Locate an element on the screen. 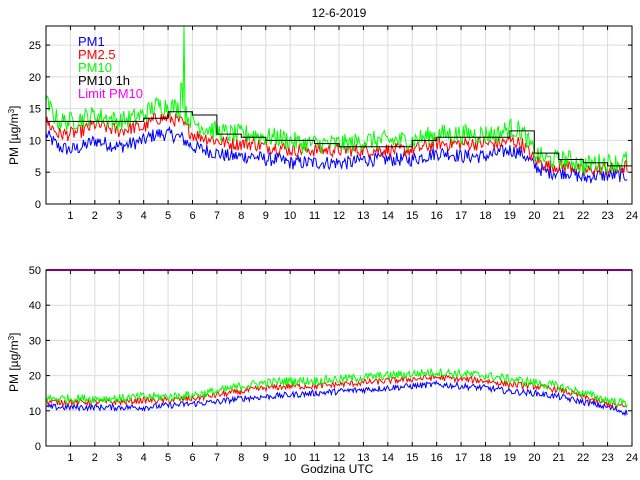 This screenshot has height=480, width=640. bottom-y-axis-label: PM [µg/m3] is located at coordinates (14, 362).